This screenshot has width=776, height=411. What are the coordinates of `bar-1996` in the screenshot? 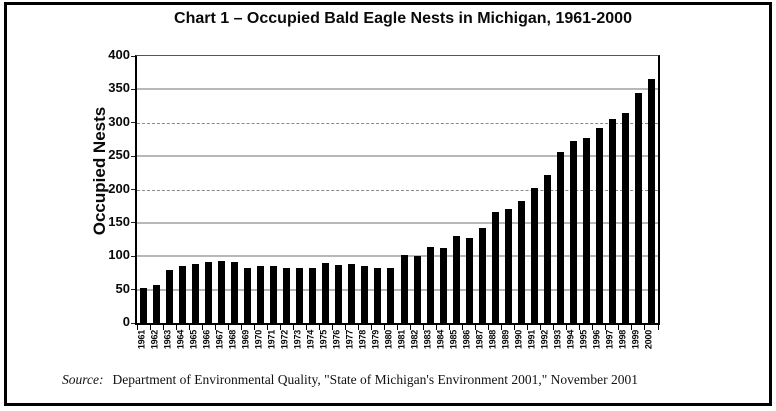 It's located at (599, 225).